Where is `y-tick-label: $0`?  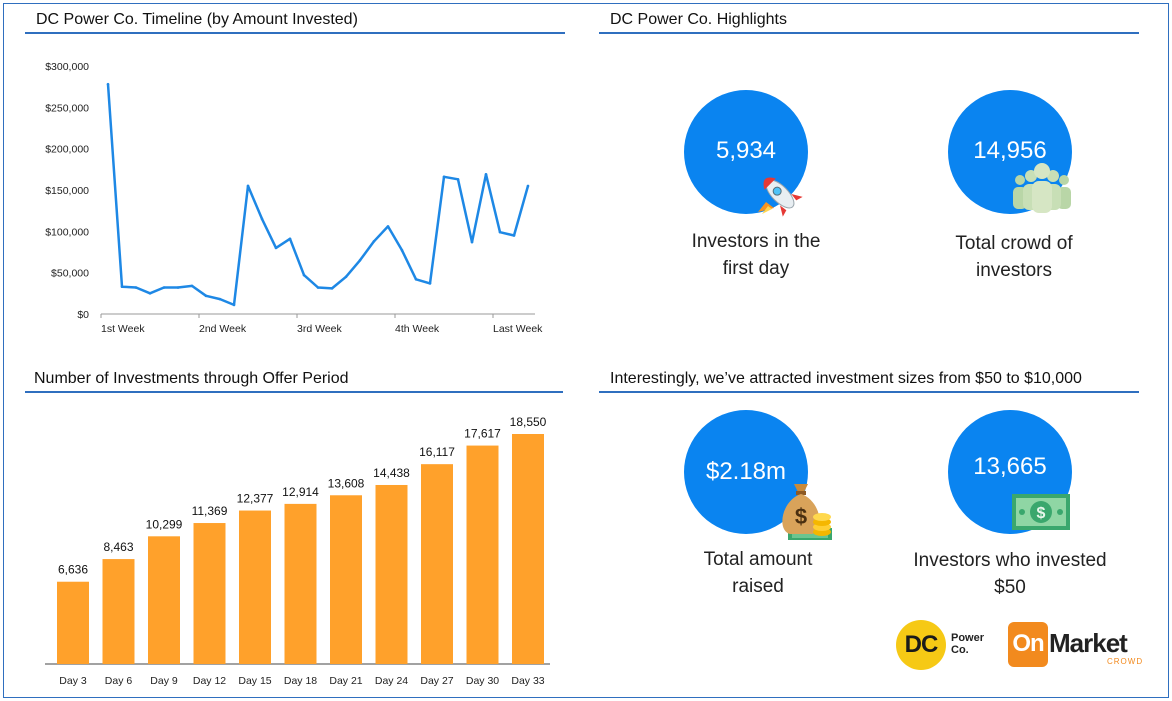 y-tick-label: $0 is located at coordinates (83, 315).